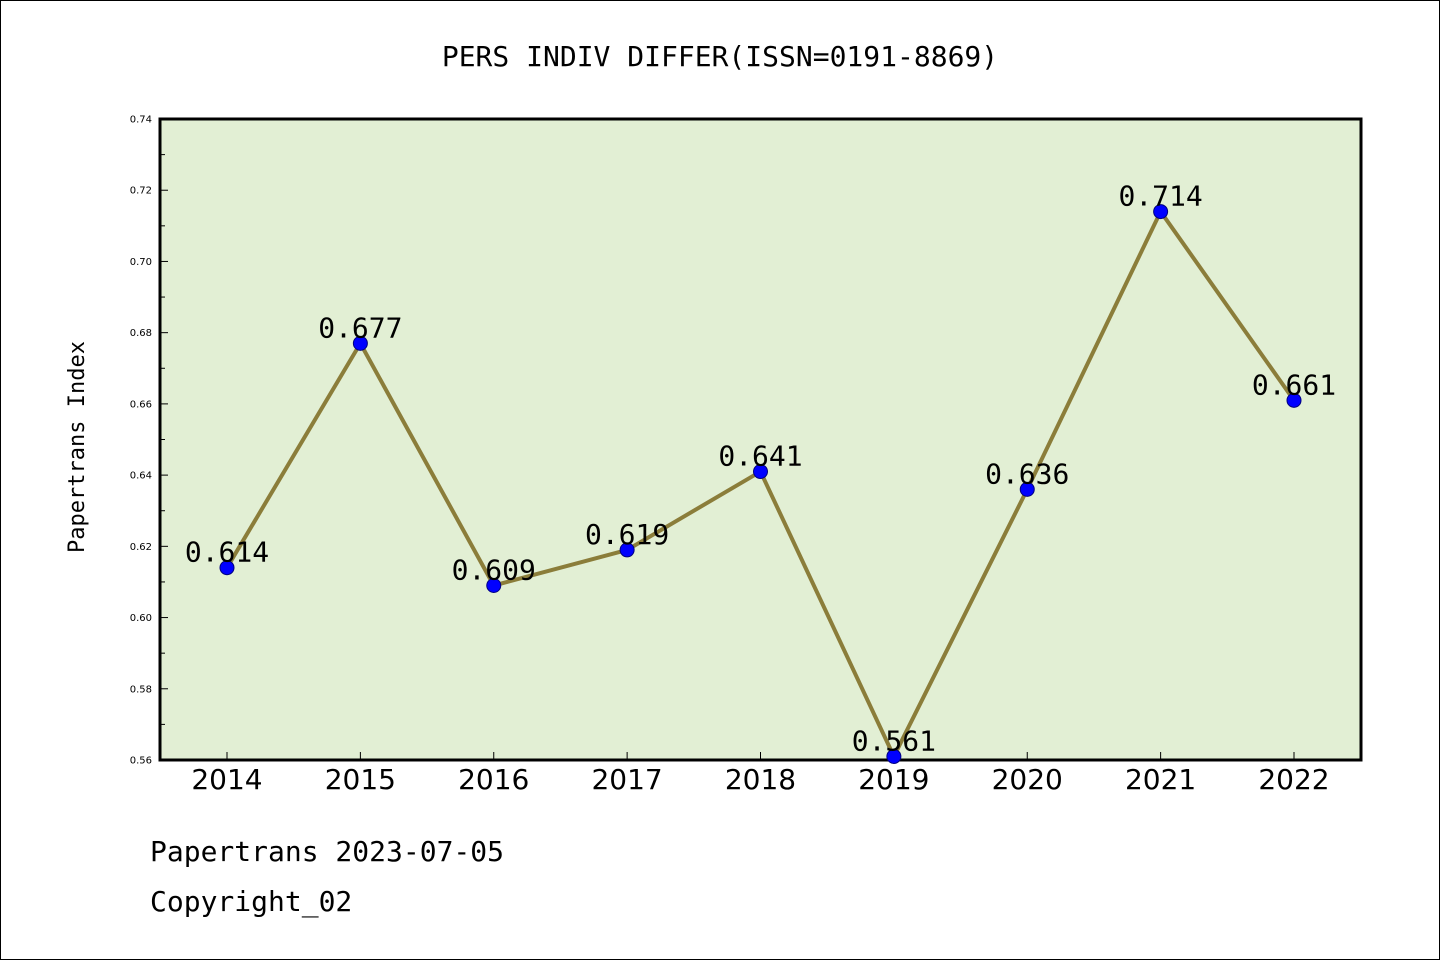 The image size is (1440, 960). What do you see at coordinates (141, 262) in the screenshot?
I see `y-tick-label: 0.70` at bounding box center [141, 262].